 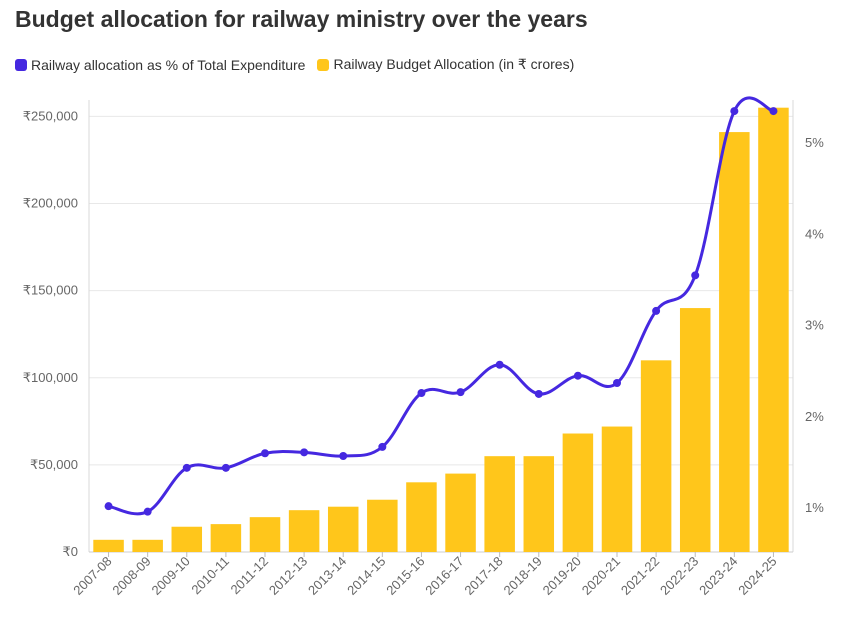 What do you see at coordinates (562, 576) in the screenshot?
I see `x-tick-label: 2019-20` at bounding box center [562, 576].